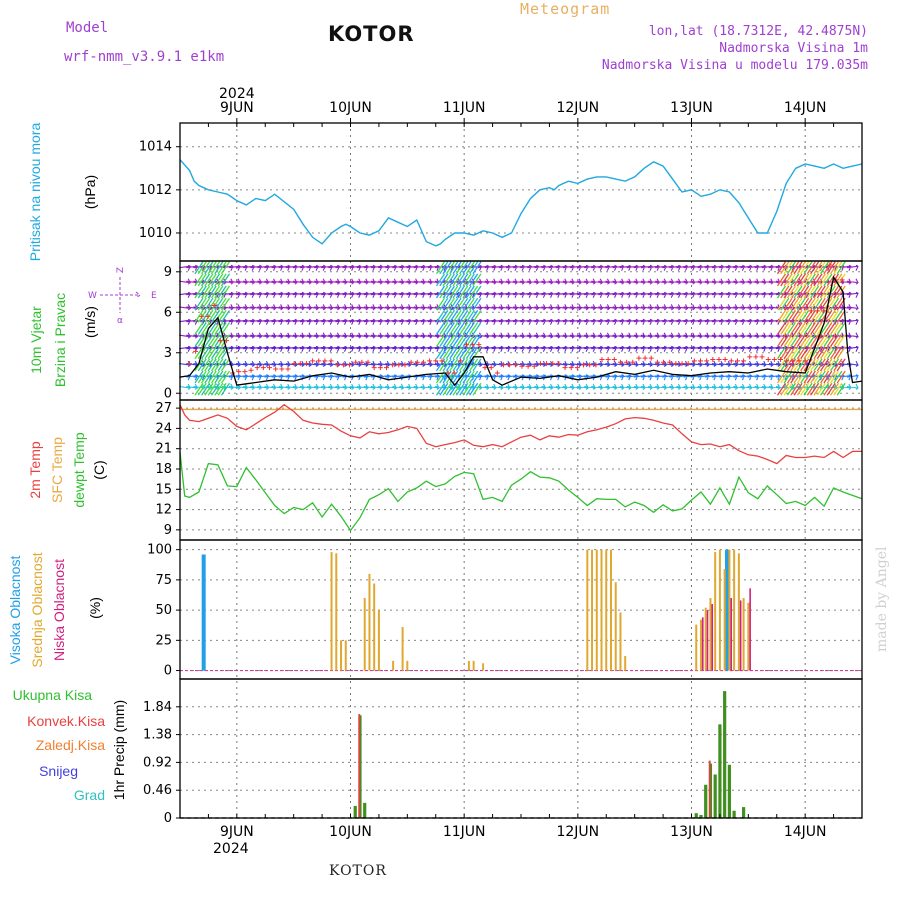 The image size is (900, 900). I want to click on wind-axis-unit: (m/s), so click(90, 322).